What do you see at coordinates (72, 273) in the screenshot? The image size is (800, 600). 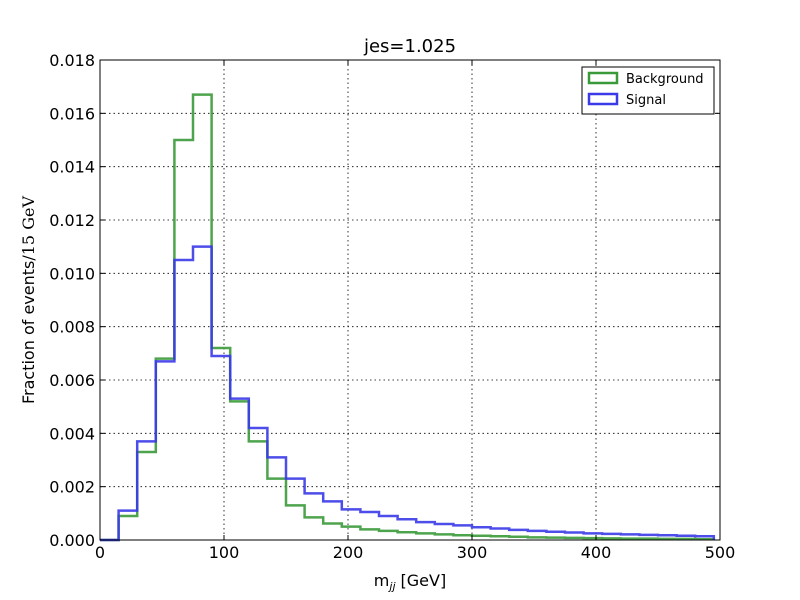 I see `y-tick-label: 0.010` at bounding box center [72, 273].